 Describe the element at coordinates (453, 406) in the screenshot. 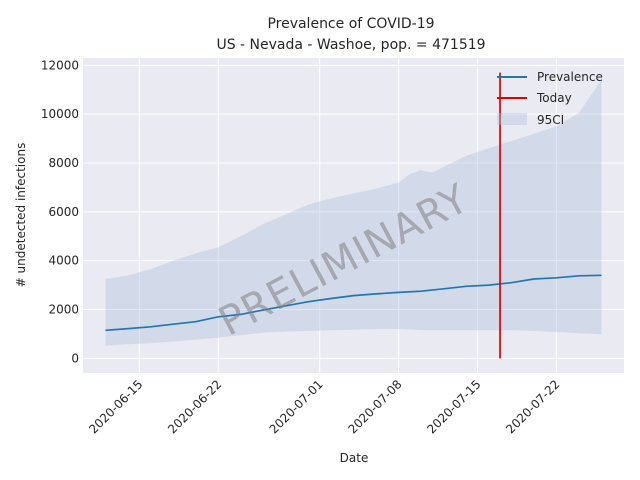

I see `x-tick-label: 2020-07-15` at that location.